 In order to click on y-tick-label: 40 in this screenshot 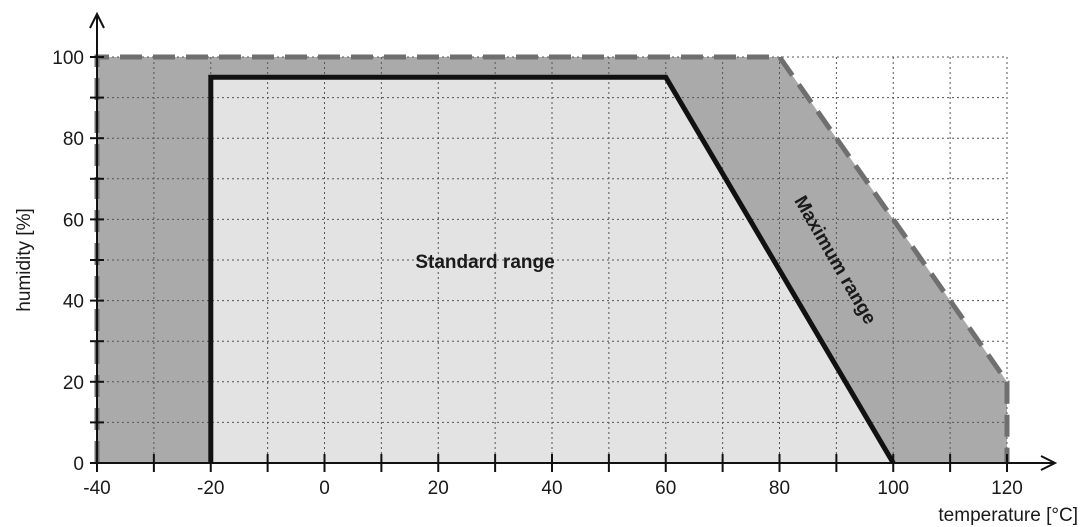, I will do `click(73, 302)`.